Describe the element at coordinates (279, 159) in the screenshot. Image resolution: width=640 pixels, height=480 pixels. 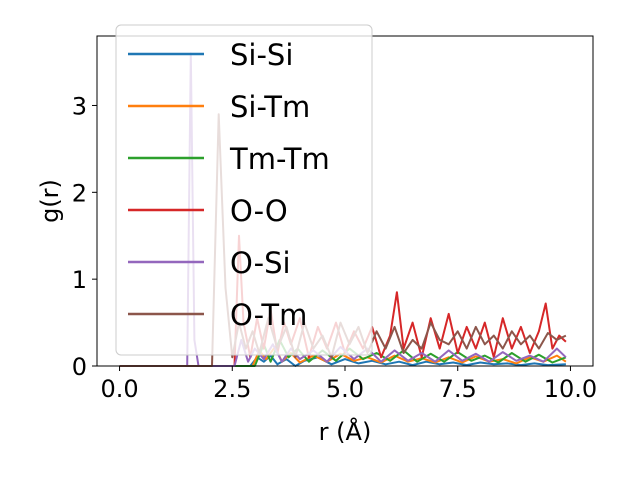
I see `legend-label-tm-tm: Tm-Tm` at that location.